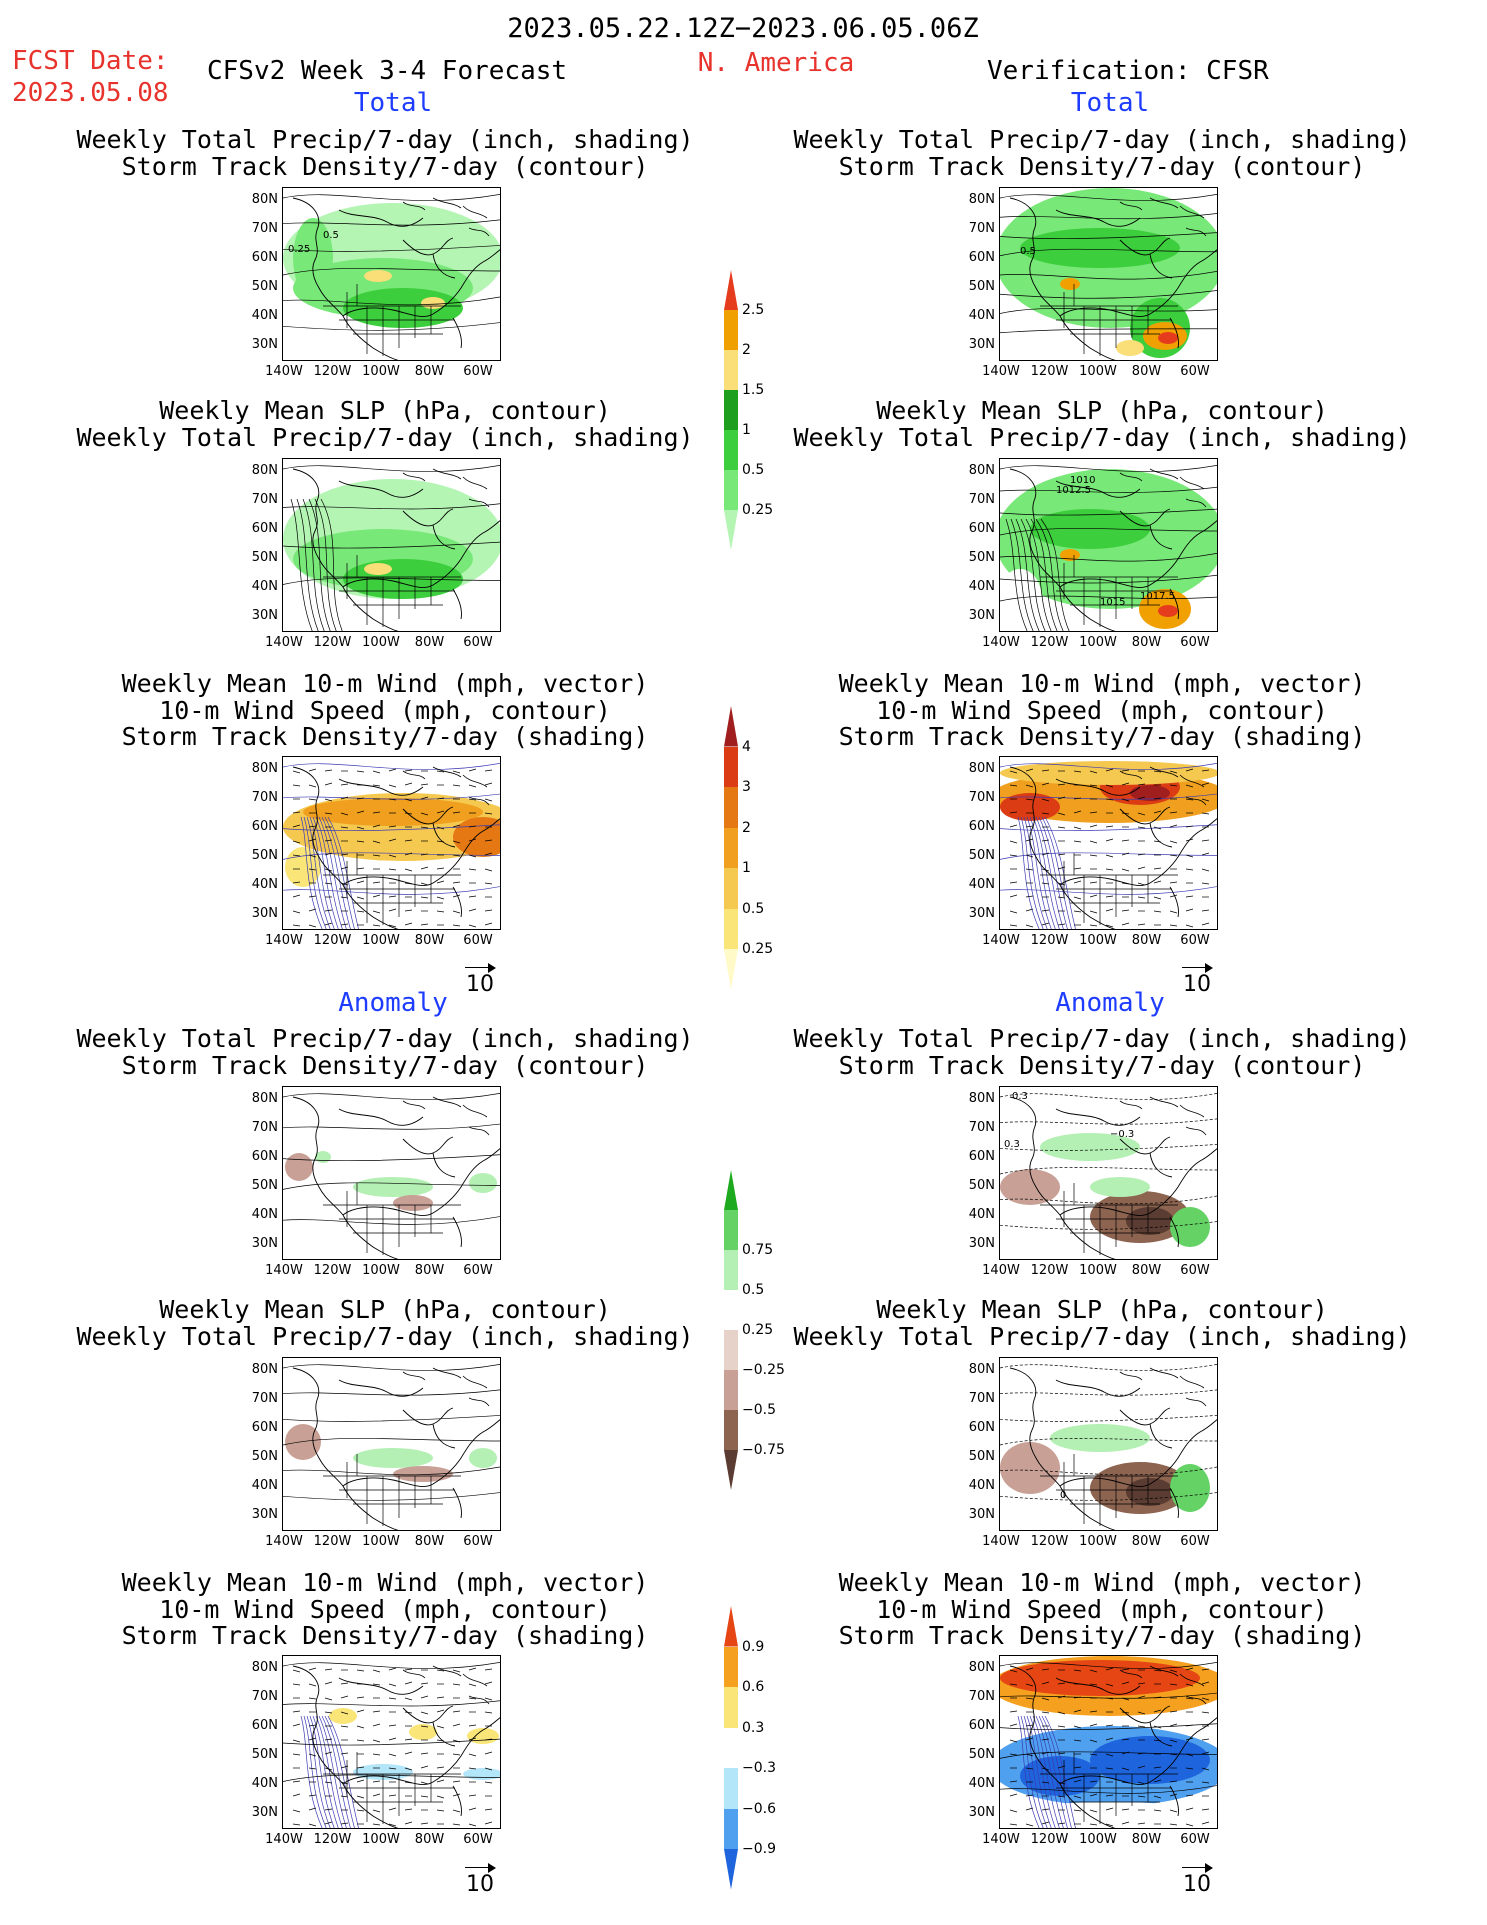 This screenshot has height=1925, width=1487. I want to click on section-total-right: Total, so click(1110, 103).